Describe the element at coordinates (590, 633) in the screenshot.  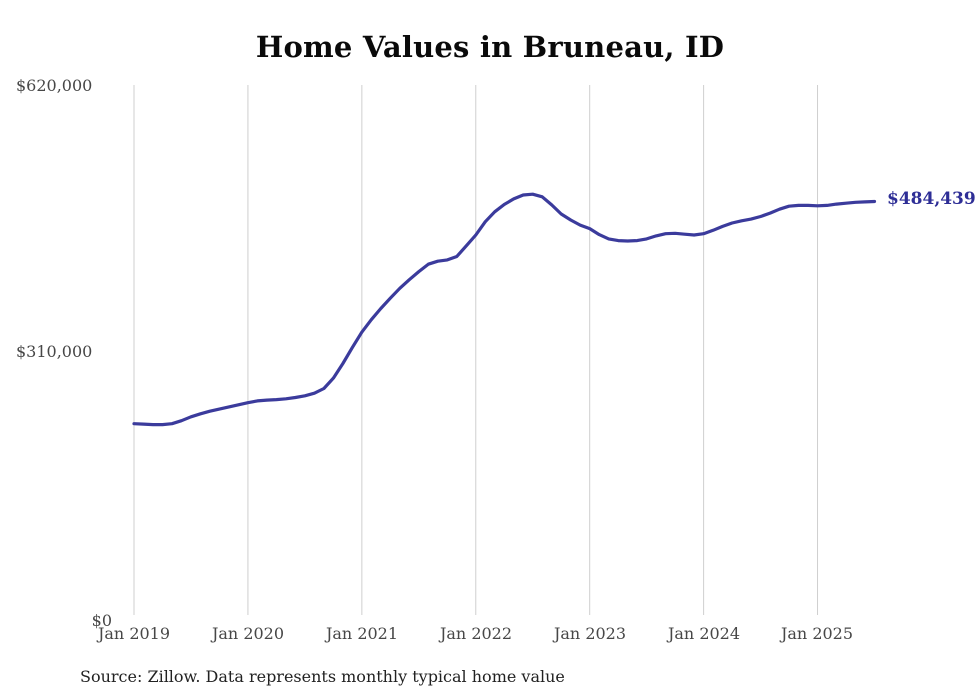
I see `x-axis-tick-jan-2023: Jan 2023` at that location.